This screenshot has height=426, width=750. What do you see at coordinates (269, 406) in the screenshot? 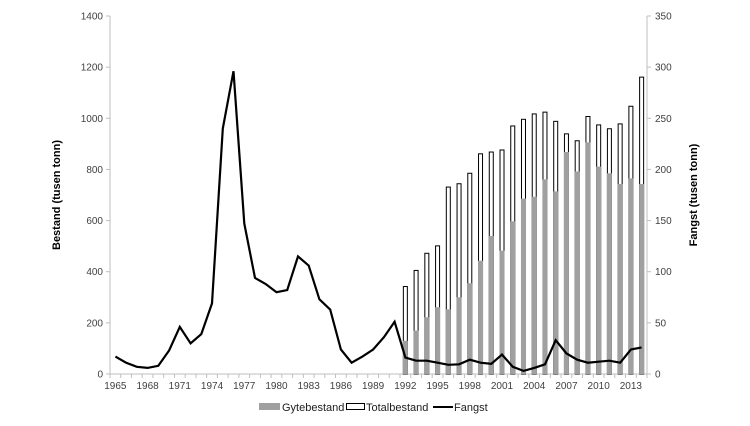
I see `legend-swatch-gytebestand` at bounding box center [269, 406].